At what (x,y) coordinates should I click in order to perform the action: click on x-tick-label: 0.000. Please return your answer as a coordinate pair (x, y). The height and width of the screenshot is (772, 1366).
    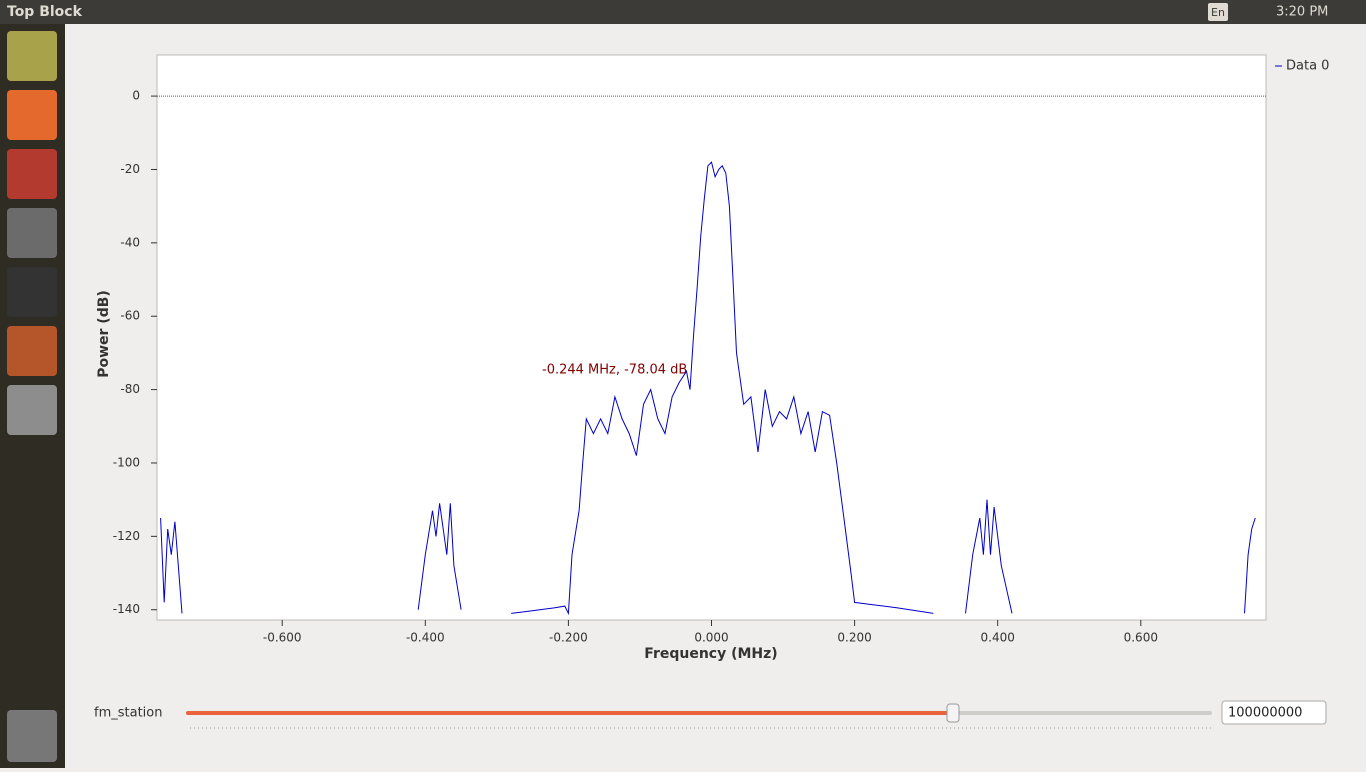
    Looking at the image, I should click on (711, 638).